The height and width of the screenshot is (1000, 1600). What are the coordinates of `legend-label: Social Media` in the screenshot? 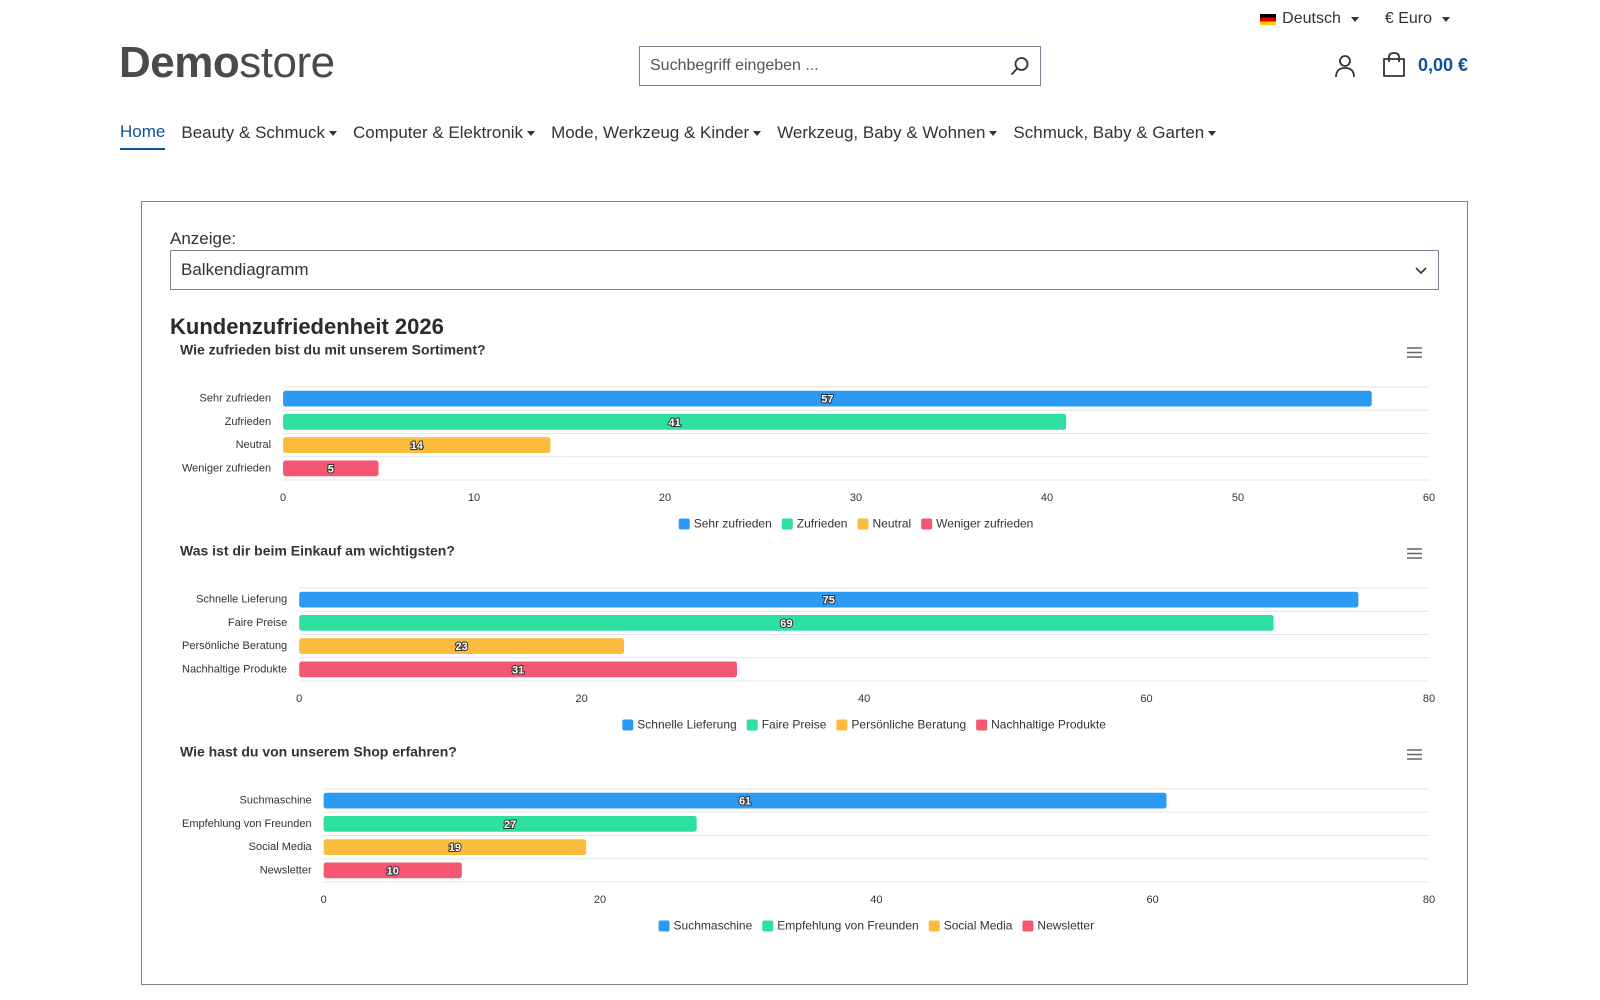 It's located at (978, 926).